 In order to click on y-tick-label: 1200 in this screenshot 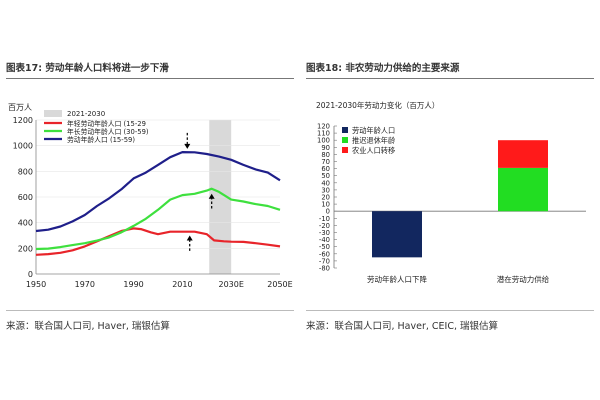, I will do `click(23, 120)`.